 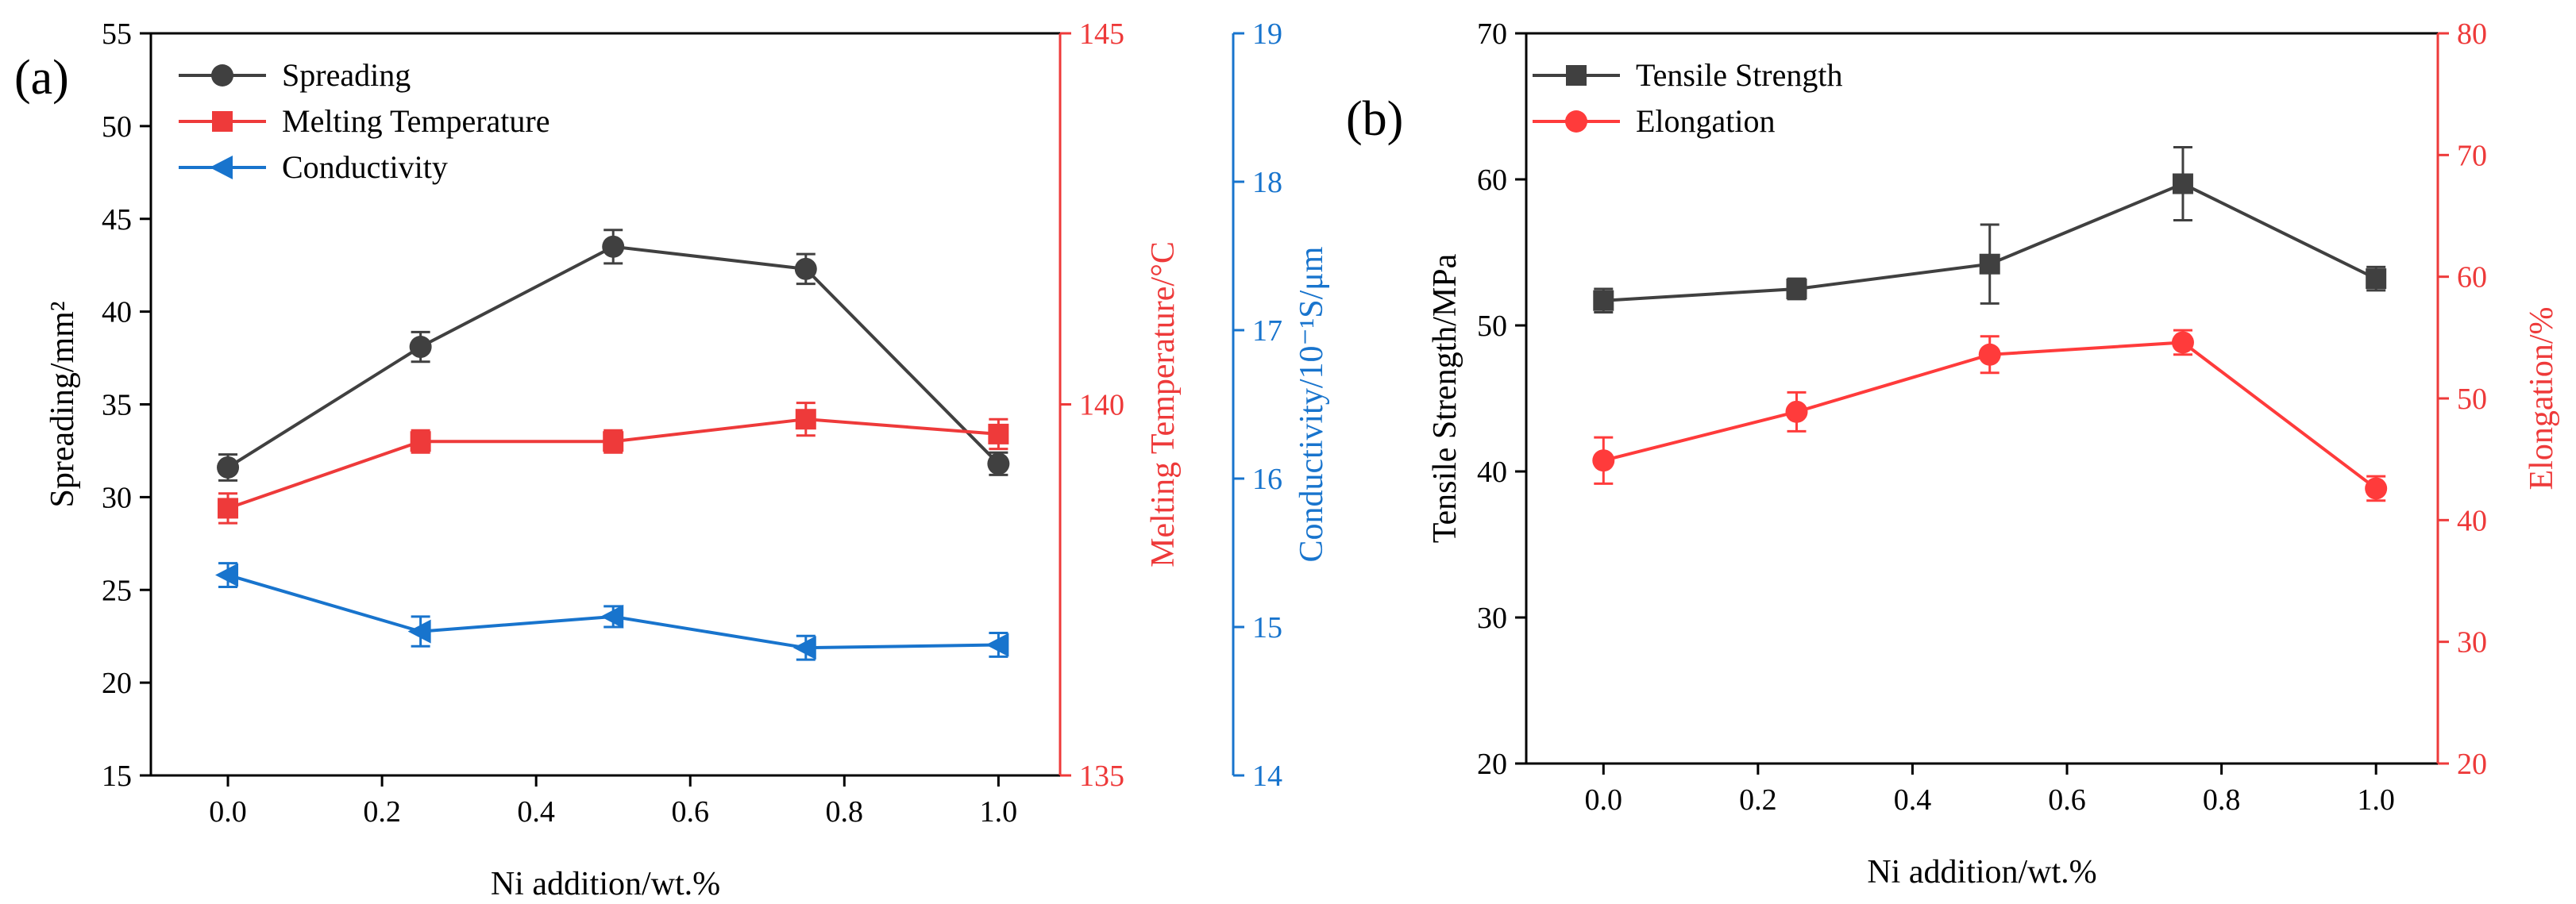 What do you see at coordinates (228, 812) in the screenshot?
I see `panel-a-x-tick-label: 0.0` at bounding box center [228, 812].